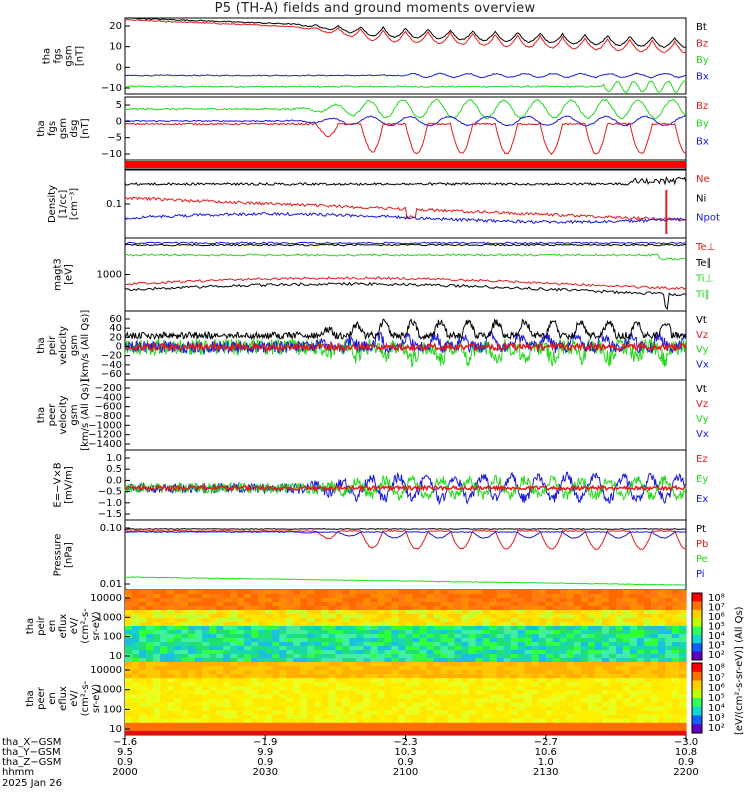 The image size is (750, 800). Describe the element at coordinates (716, 708) in the screenshot. I see `colorbar-lower-tick: 10⁴` at that location.